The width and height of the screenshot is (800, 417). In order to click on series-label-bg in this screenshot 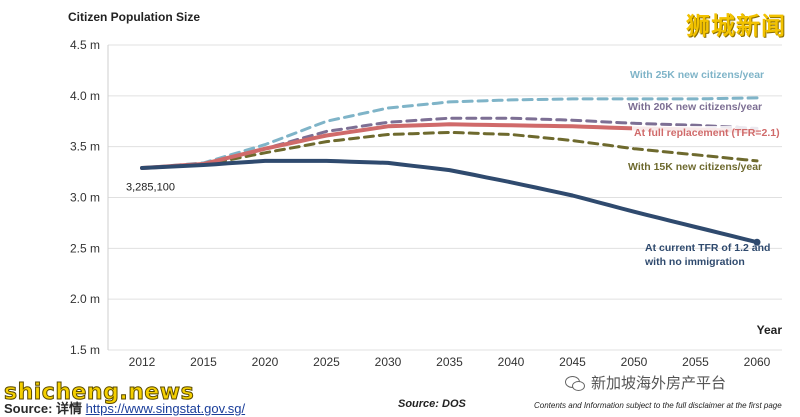, I will do `click(706, 132)`.